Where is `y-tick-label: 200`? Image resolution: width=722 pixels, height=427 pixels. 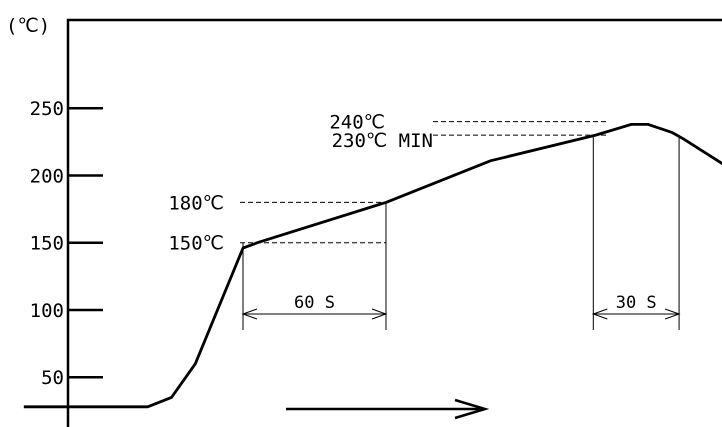
y-tick-label: 200 is located at coordinates (47, 176).